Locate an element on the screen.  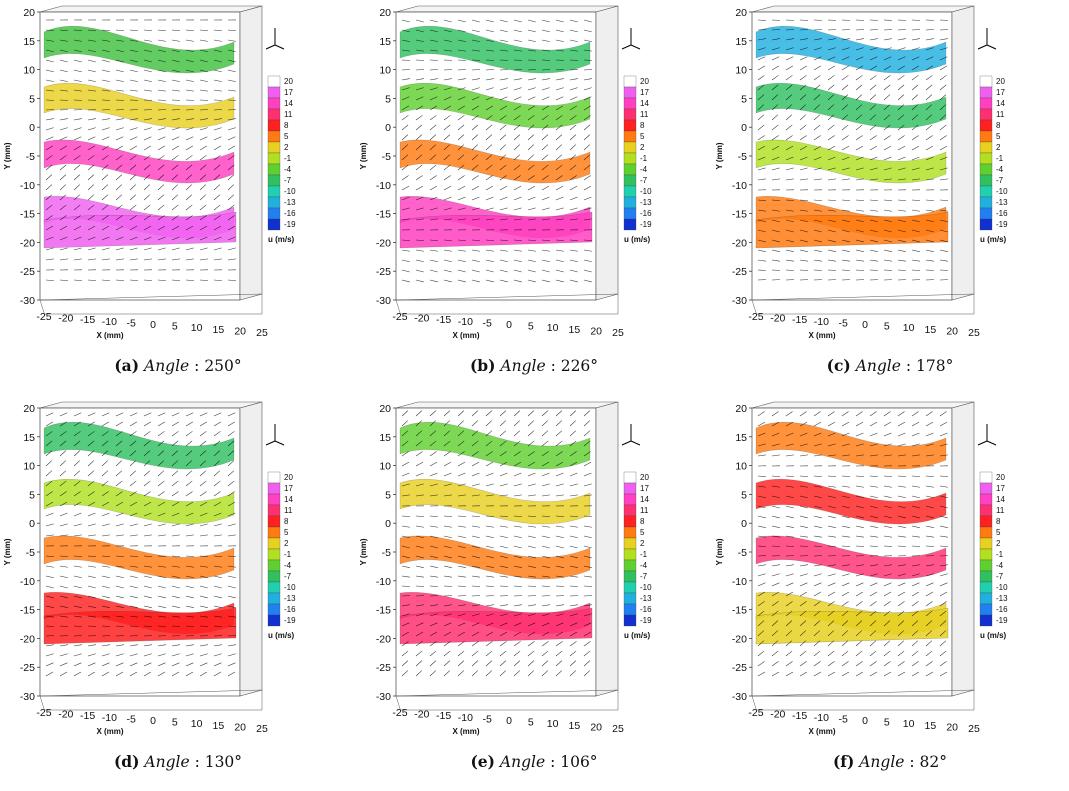
y-tick-label: -30 is located at coordinates (739, 697).